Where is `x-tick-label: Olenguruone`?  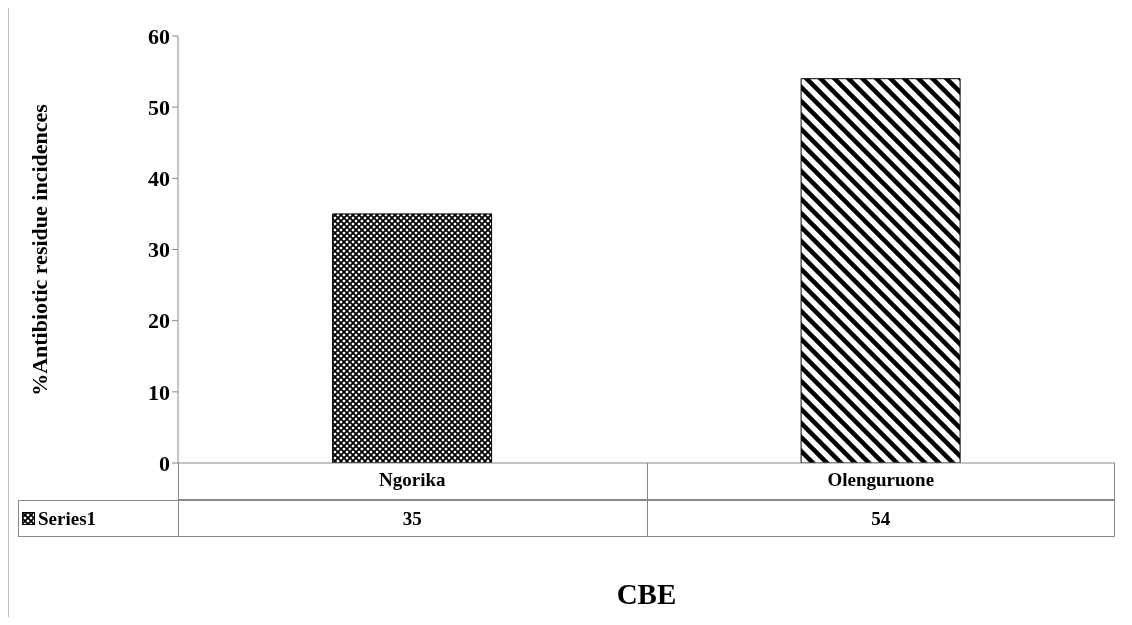 x-tick-label: Olenguruone is located at coordinates (881, 480).